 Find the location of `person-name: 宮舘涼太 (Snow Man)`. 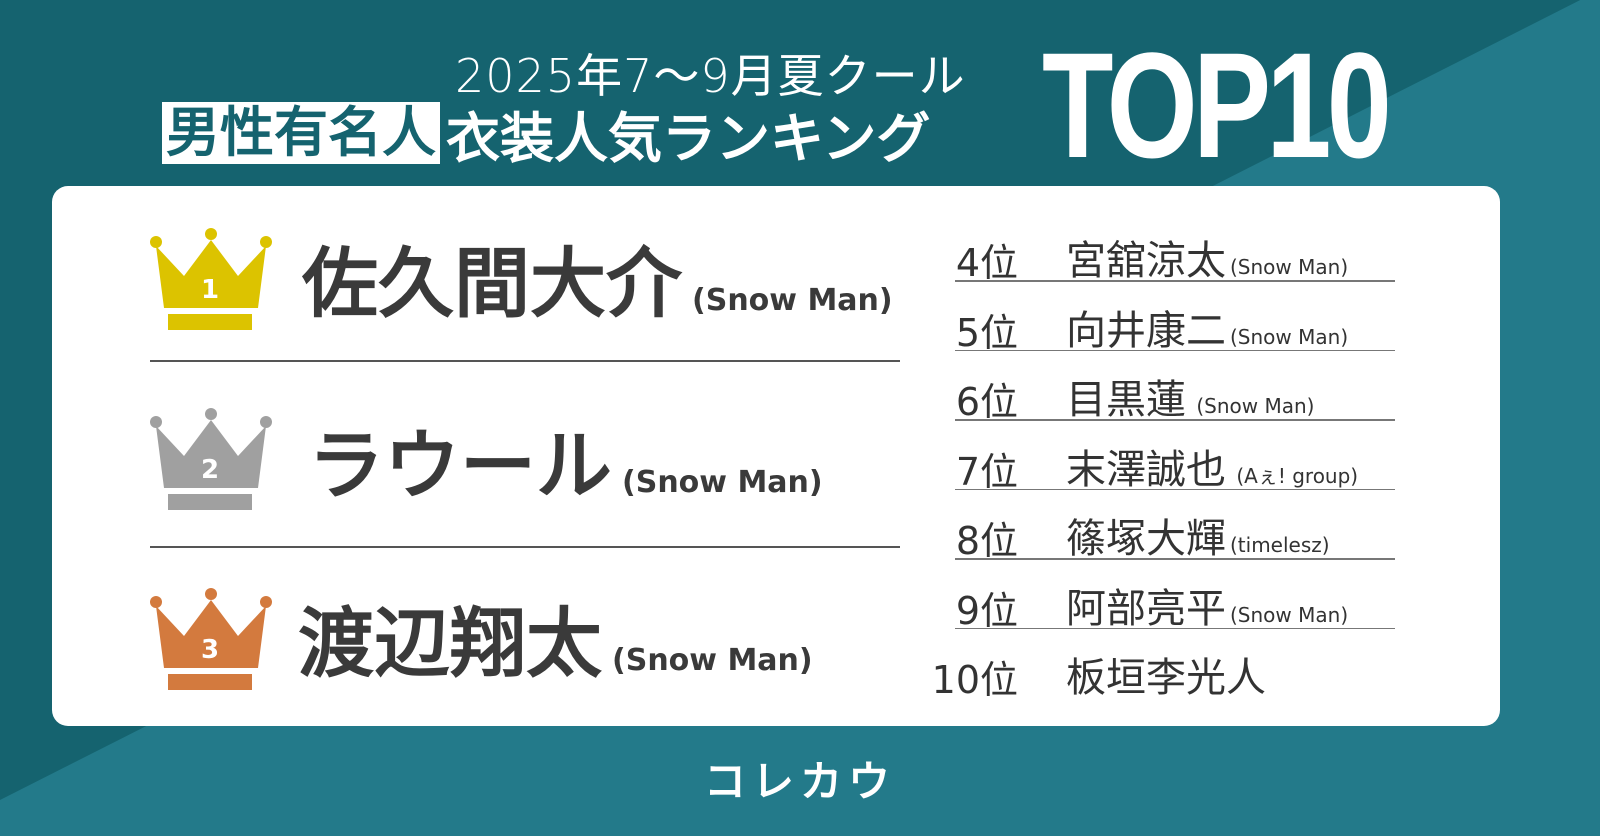

person-name: 宮舘涼太 (Snow Man) is located at coordinates (1207, 257).